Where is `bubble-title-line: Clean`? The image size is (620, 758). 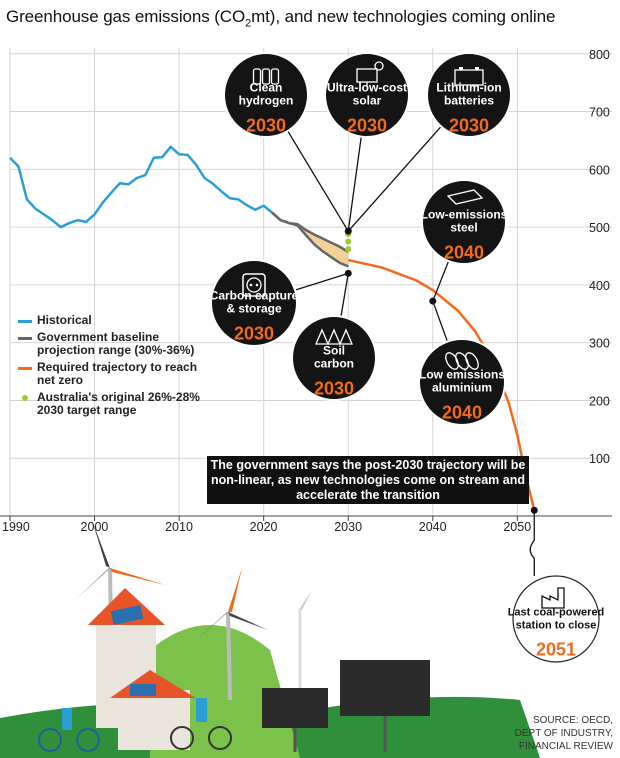
bubble-title-line: Clean is located at coordinates (266, 88).